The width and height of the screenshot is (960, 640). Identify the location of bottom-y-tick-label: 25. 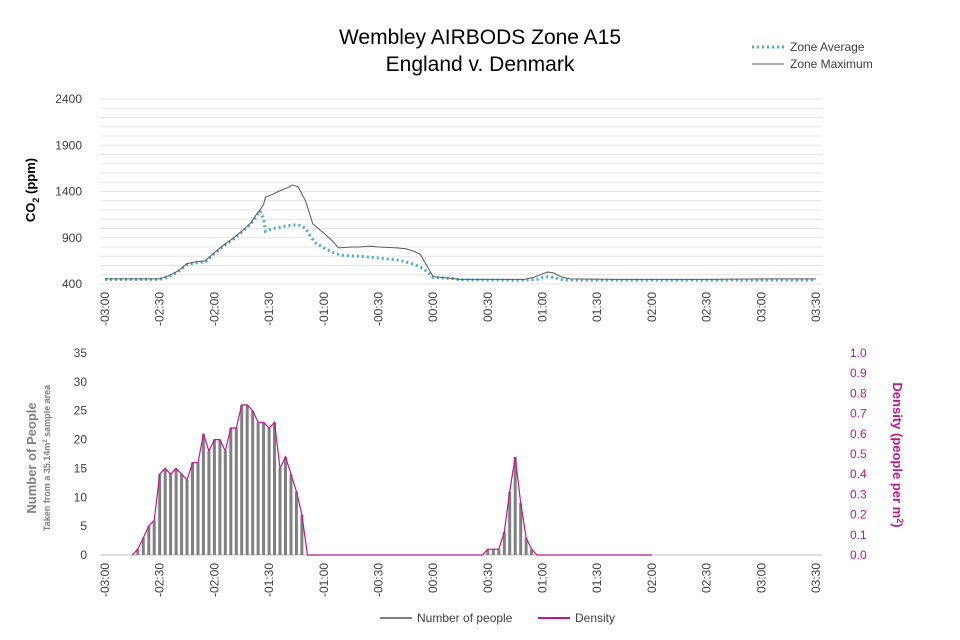
(81, 411).